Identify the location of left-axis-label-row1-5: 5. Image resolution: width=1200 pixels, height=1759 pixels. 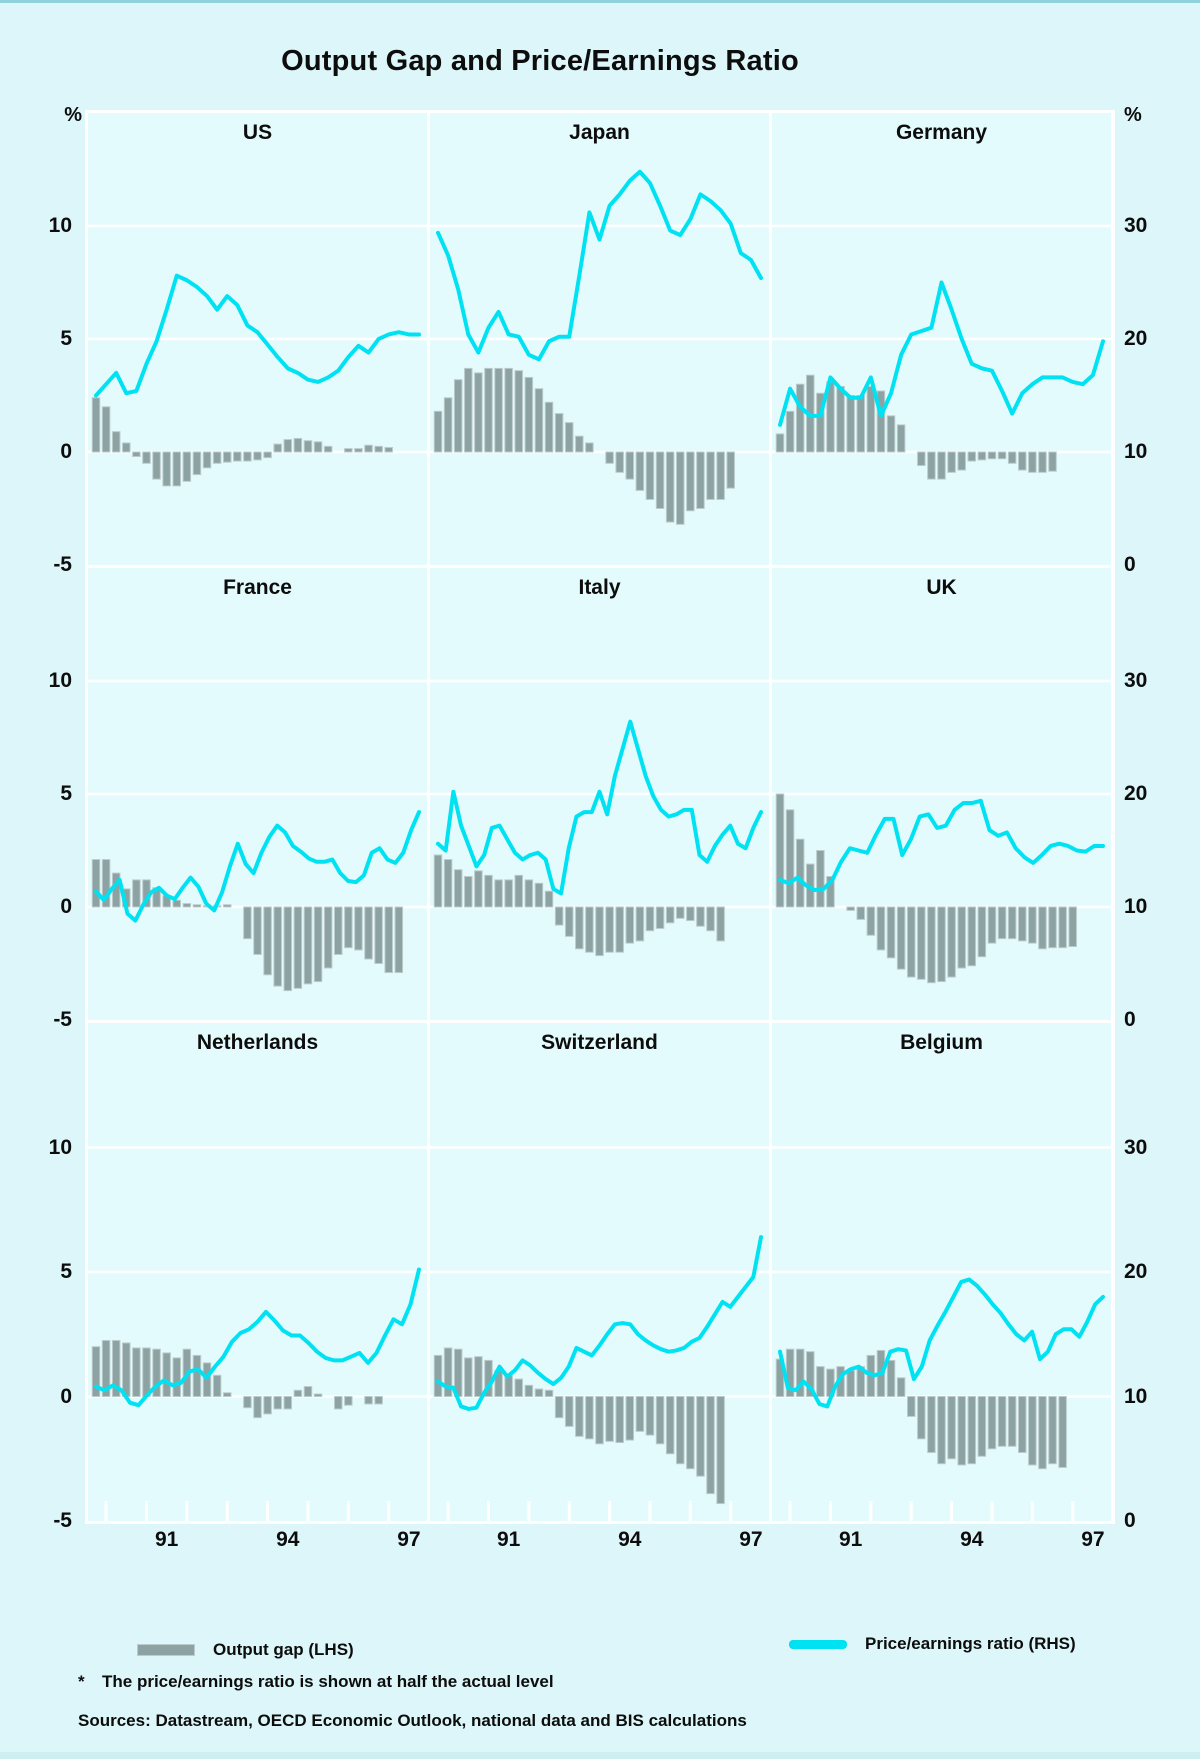
(66, 338).